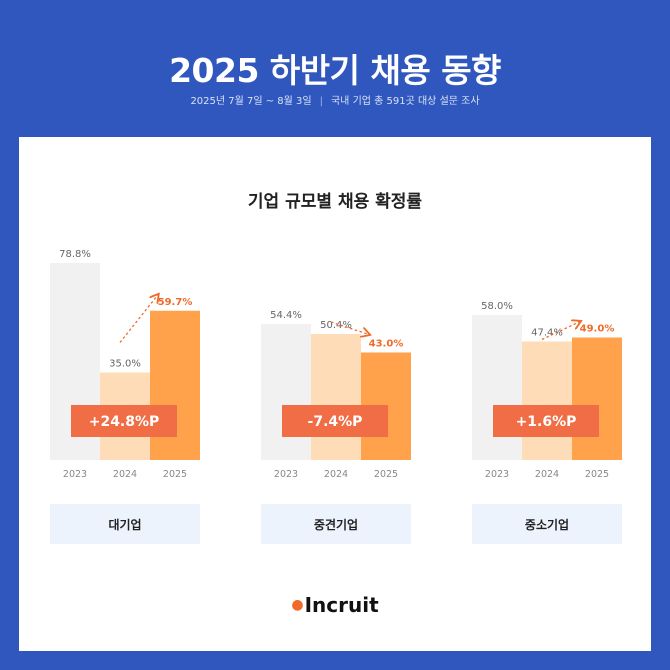  What do you see at coordinates (497, 306) in the screenshot?
I see `data-label: 58.0%` at bounding box center [497, 306].